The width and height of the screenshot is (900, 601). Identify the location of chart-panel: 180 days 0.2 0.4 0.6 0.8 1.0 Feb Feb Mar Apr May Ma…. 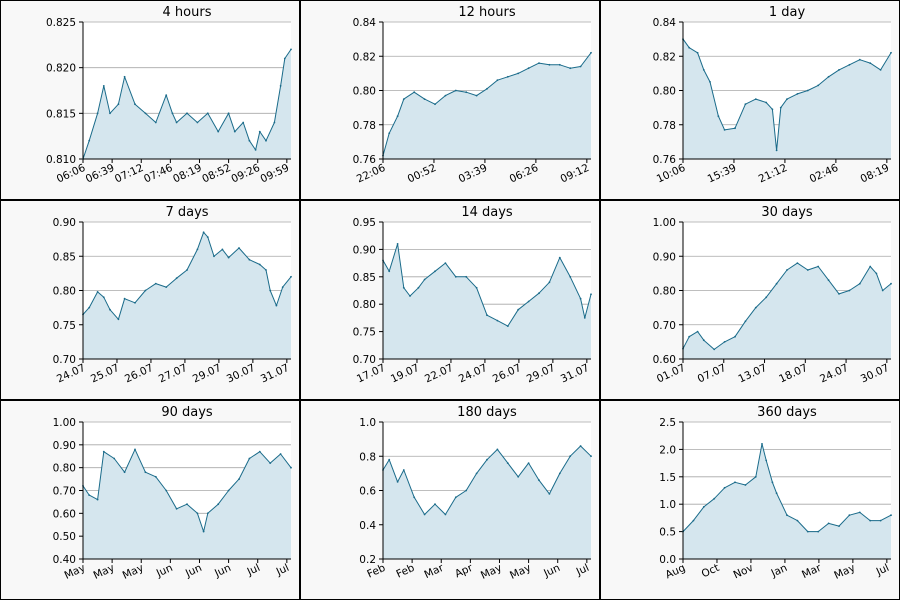
(450, 500).